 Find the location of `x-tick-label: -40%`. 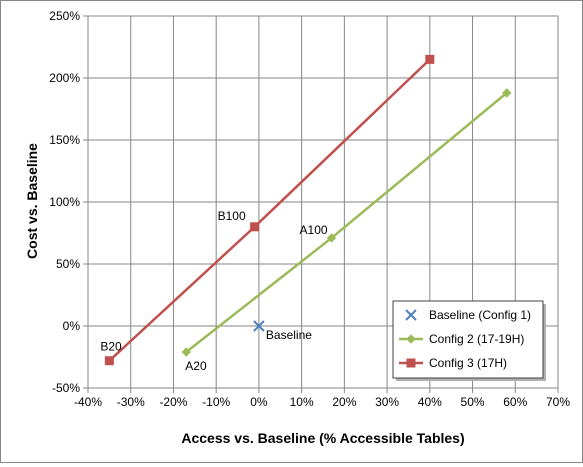

x-tick-label: -40% is located at coordinates (88, 402).